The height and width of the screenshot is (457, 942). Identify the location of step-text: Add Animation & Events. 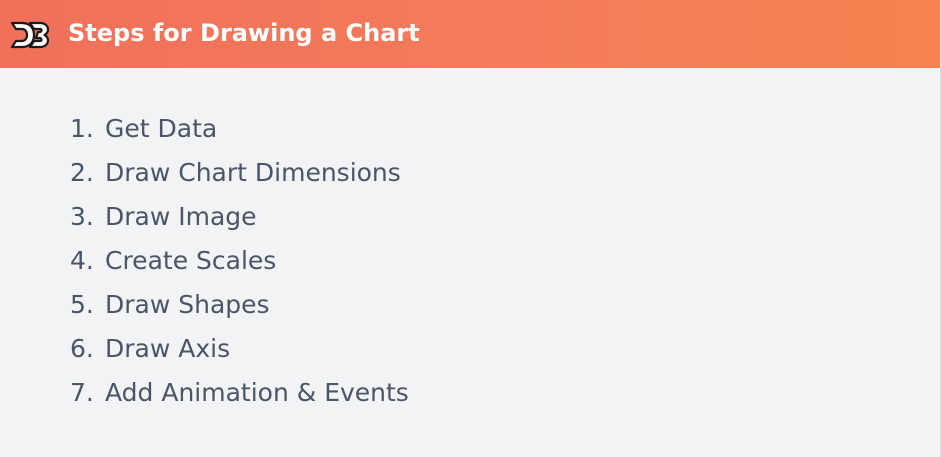
(257, 392).